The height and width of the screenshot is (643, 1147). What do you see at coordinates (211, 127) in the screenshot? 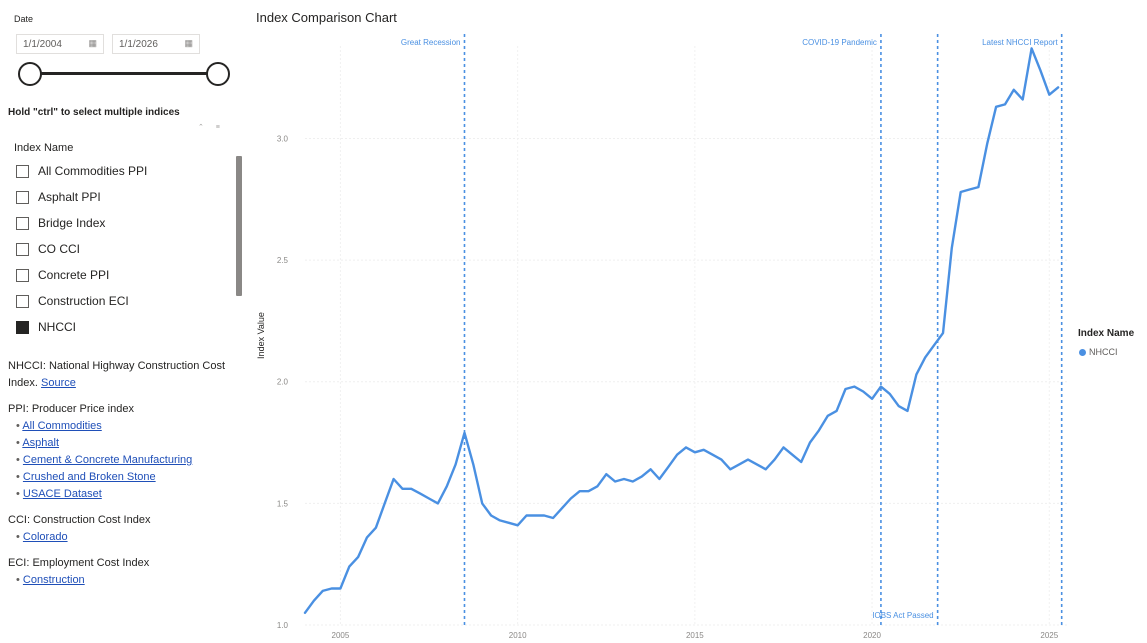
I see `slicer-options-icon: ⌃ ≡` at bounding box center [211, 127].